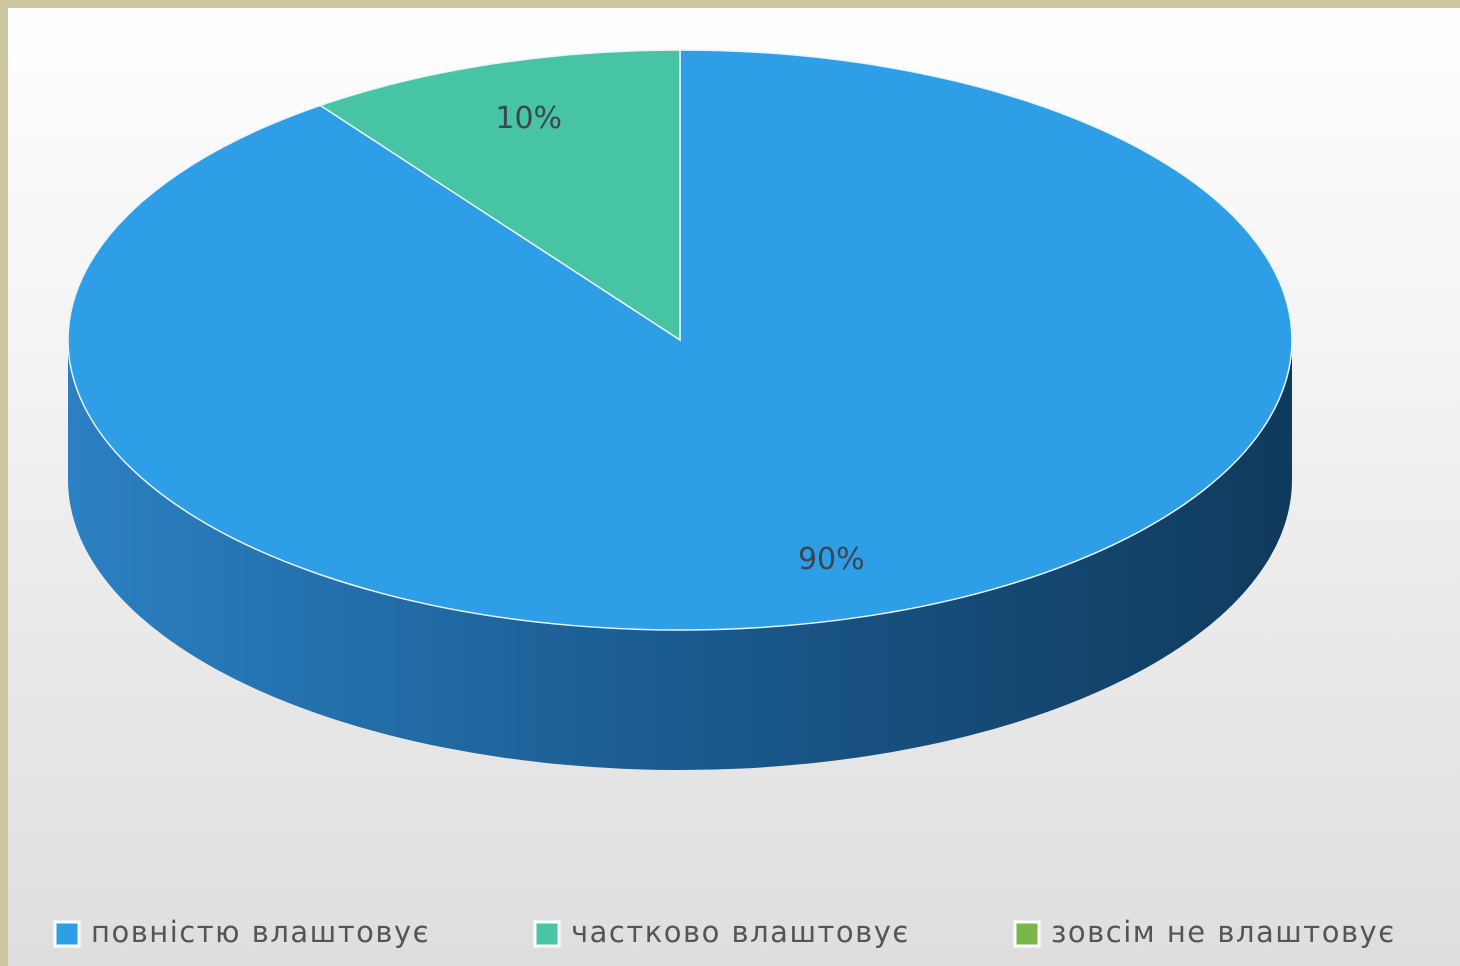 This screenshot has width=1460, height=966. I want to click on legend-label: зовсім не влаштовує, so click(1223, 932).